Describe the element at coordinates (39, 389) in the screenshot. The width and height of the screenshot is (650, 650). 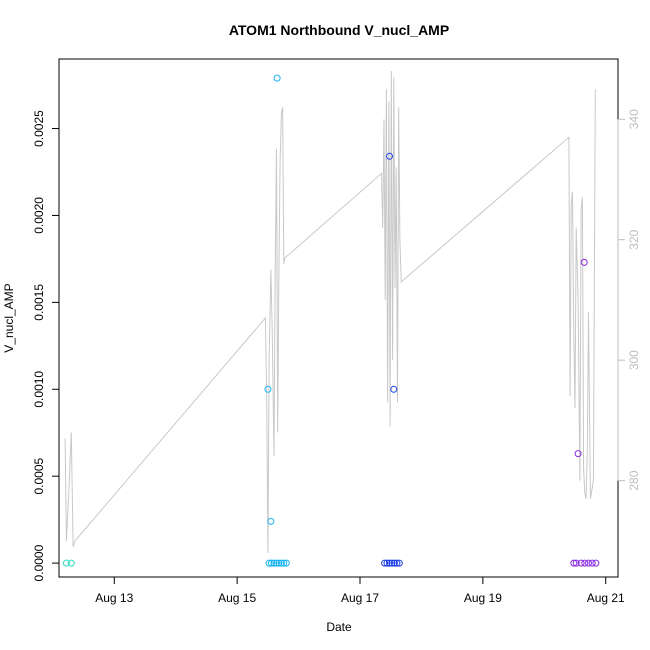
I see `y-tick-label: 0.0010` at that location.